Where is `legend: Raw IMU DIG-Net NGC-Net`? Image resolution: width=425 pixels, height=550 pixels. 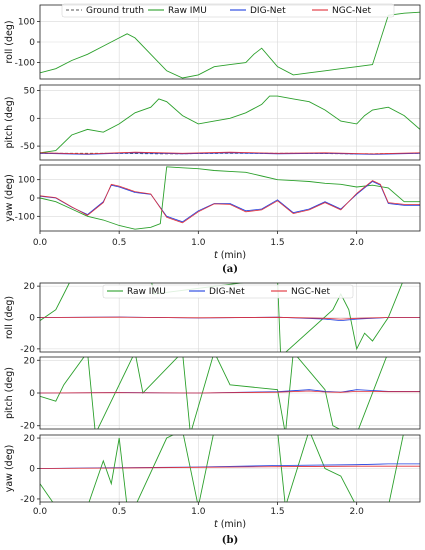 legend: Raw IMU DIG-Net NGC-Net is located at coordinates (228, 291).